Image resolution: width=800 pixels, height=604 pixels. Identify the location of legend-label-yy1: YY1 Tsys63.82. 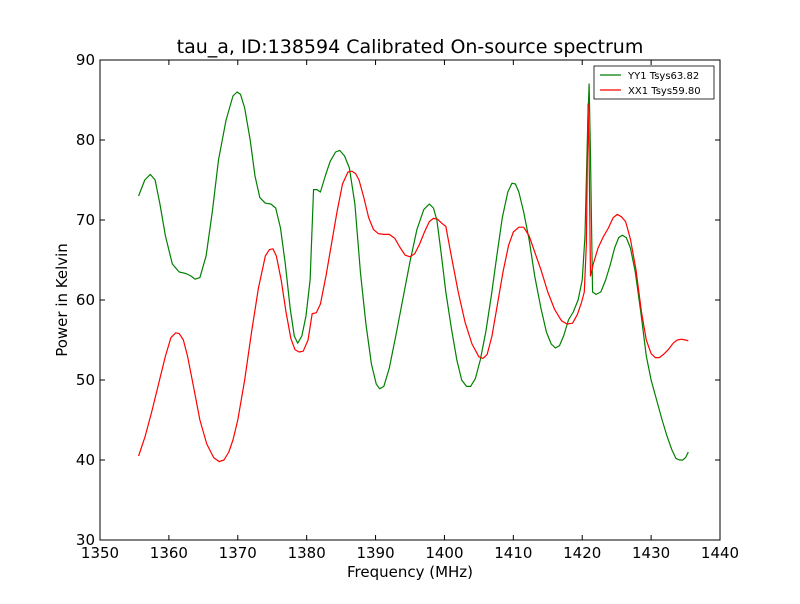
(663, 76).